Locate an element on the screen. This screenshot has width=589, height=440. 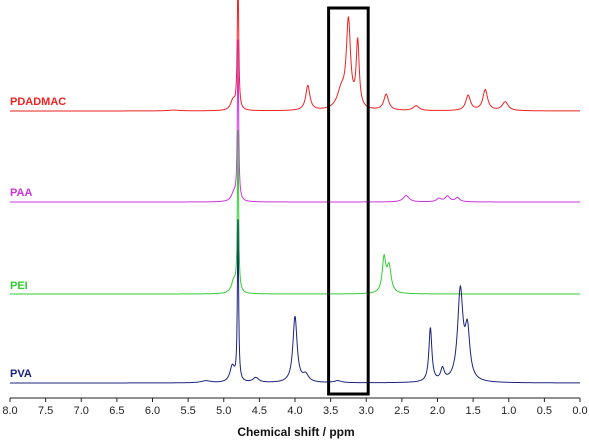
x-tick-label: 0.0 is located at coordinates (579, 411).